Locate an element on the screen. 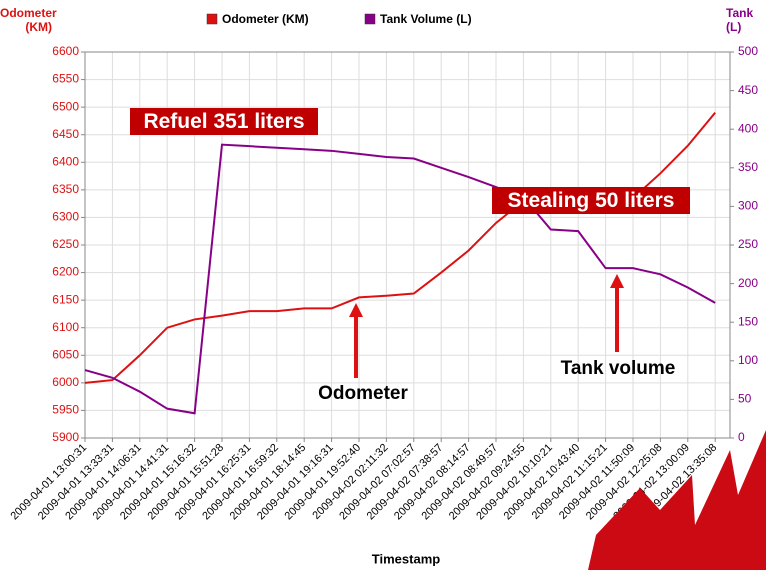 The height and width of the screenshot is (570, 766). corner-decoration is located at coordinates (677, 500).